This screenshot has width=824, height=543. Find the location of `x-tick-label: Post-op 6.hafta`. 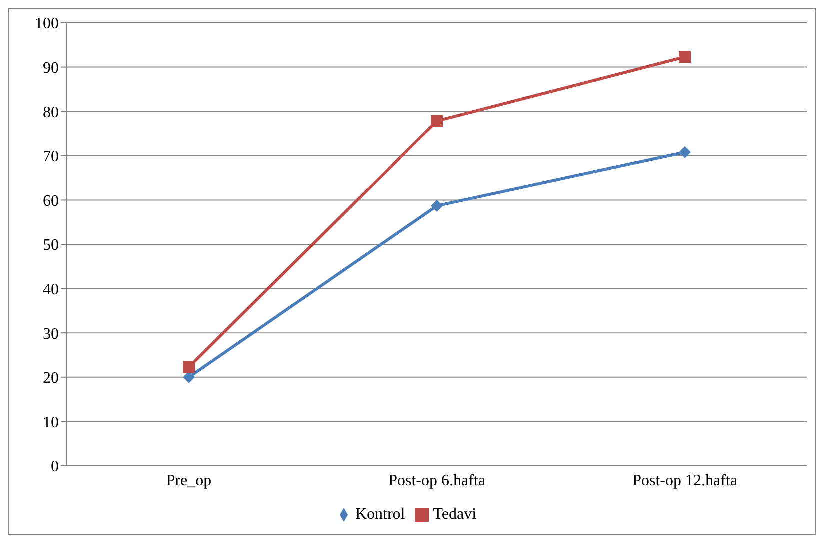

x-tick-label: Post-op 6.hafta is located at coordinates (437, 481).